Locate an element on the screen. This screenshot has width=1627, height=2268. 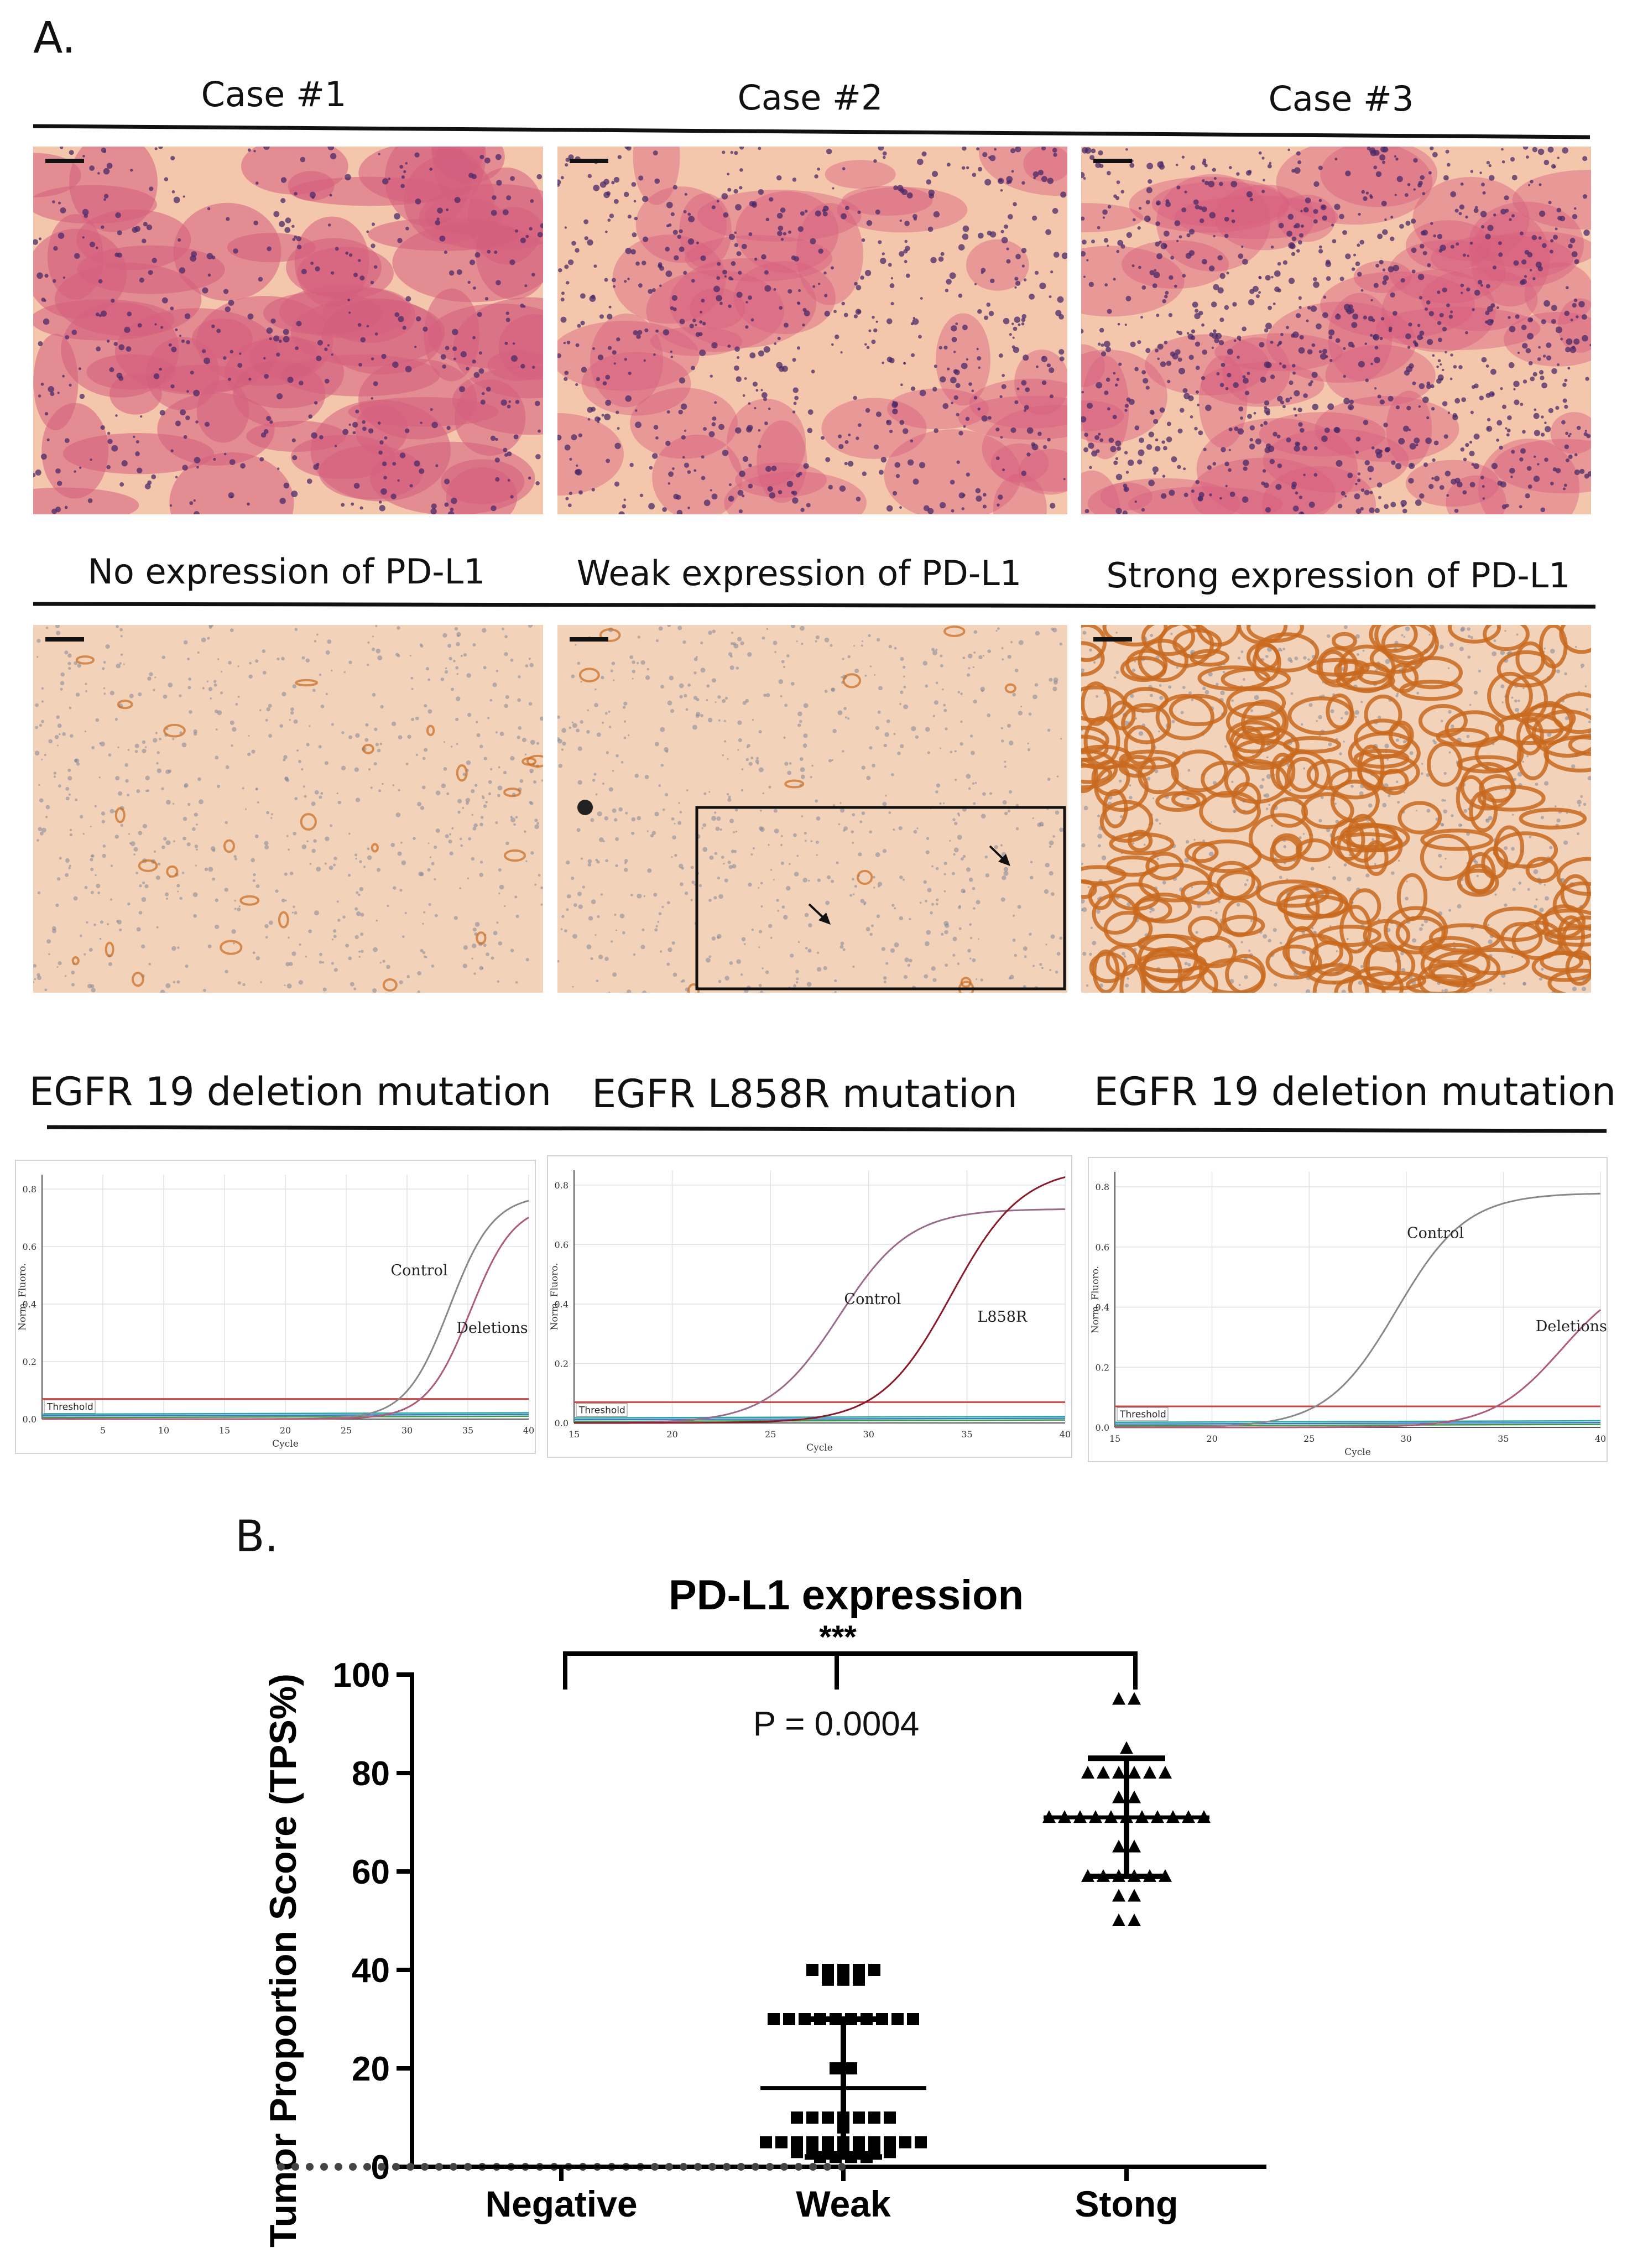
membrane-stain is located at coordinates (1293, 962).